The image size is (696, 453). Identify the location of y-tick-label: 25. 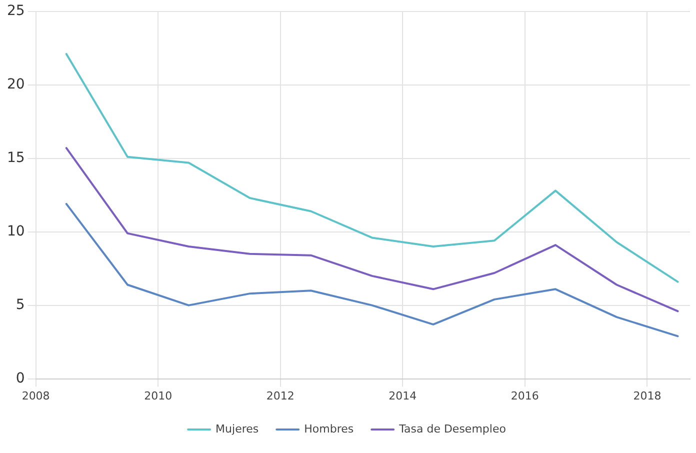
(15, 11).